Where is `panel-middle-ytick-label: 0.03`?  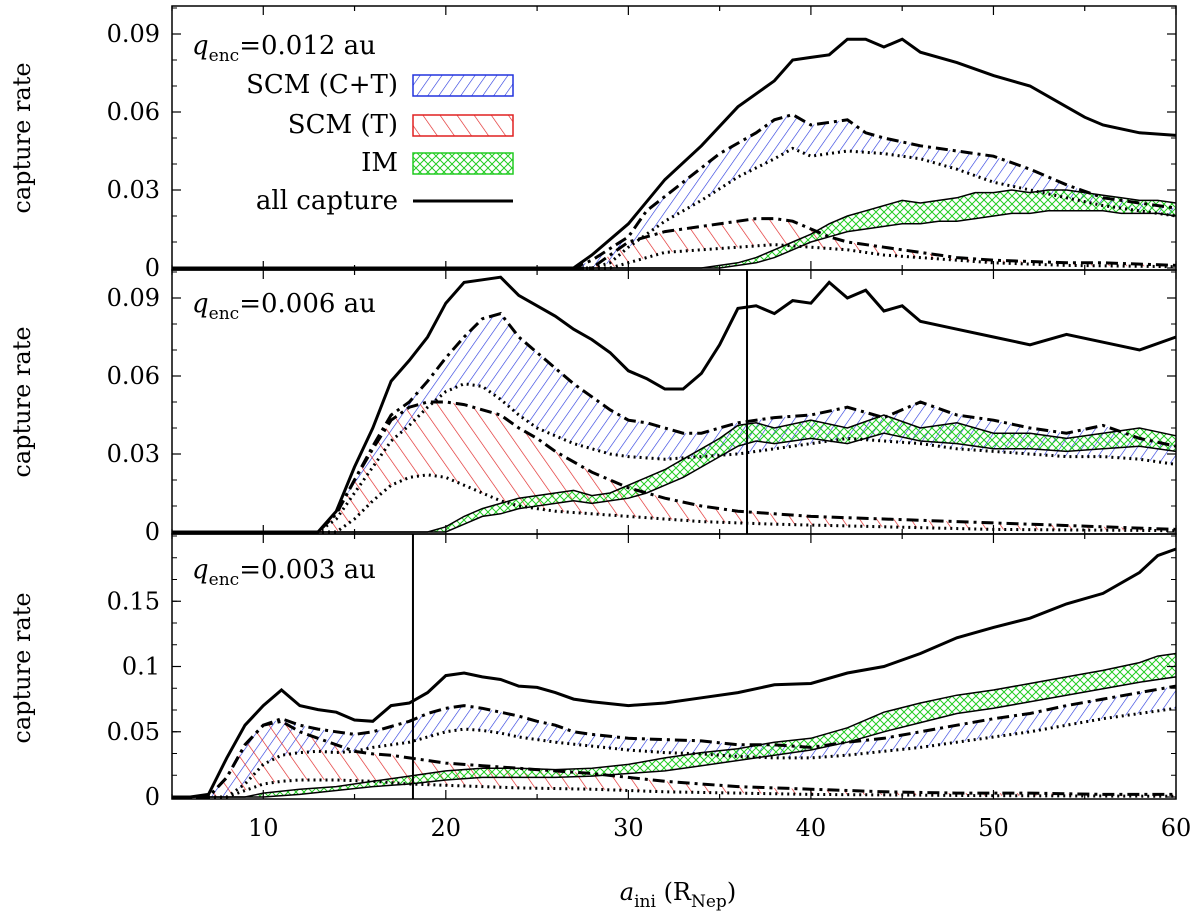 panel-middle-ytick-label: 0.03 is located at coordinates (133, 454).